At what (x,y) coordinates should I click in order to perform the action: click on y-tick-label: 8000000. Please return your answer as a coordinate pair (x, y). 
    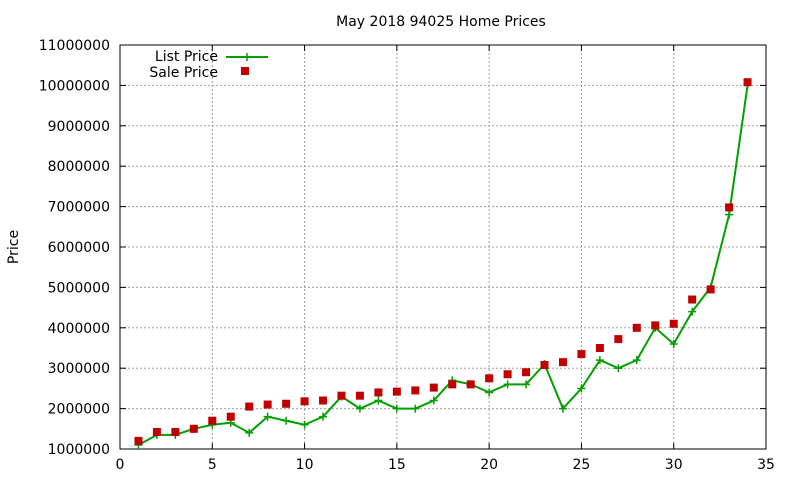
    Looking at the image, I should click on (79, 167).